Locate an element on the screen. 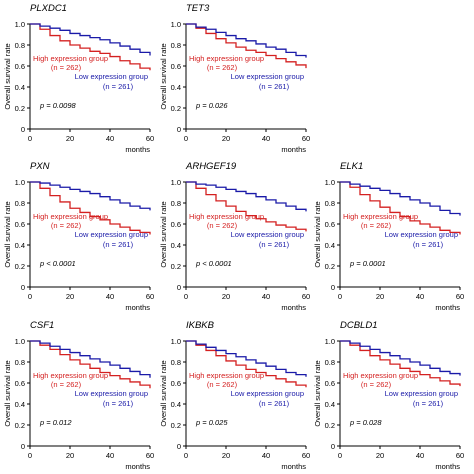  p-value: p < 0.0001 is located at coordinates (213, 263).